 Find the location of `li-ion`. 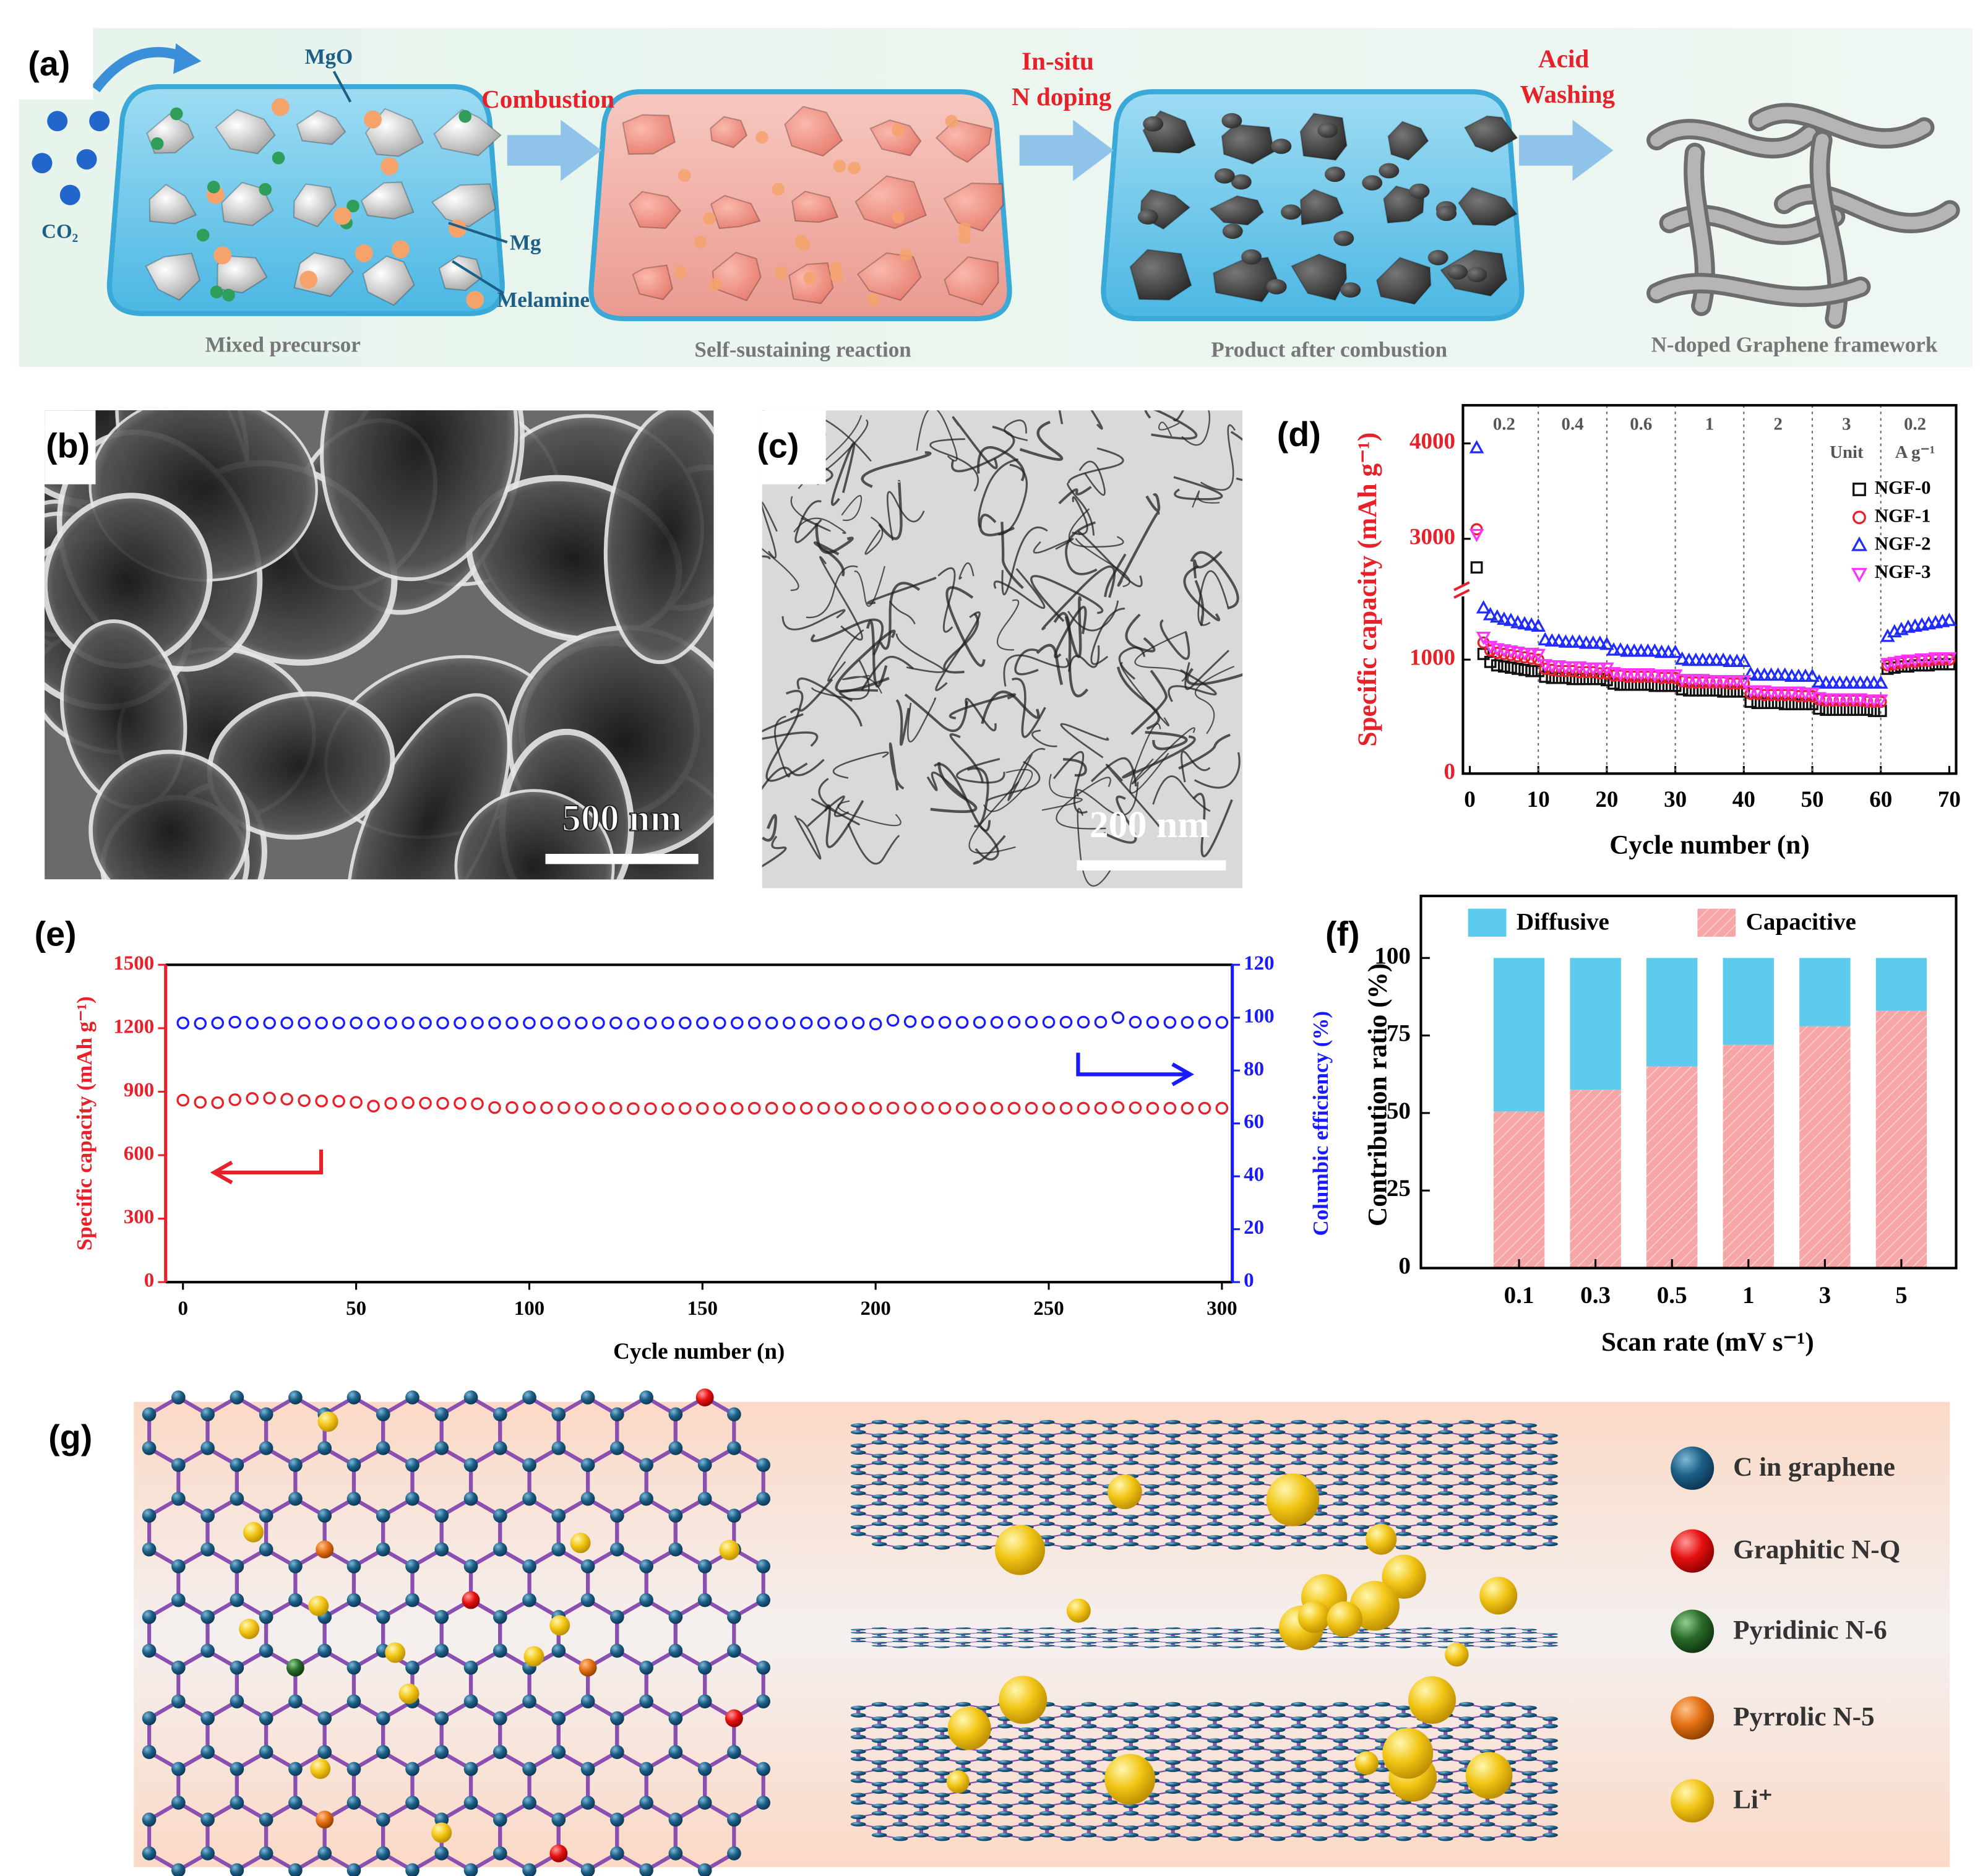

li-ion is located at coordinates (395, 1652).